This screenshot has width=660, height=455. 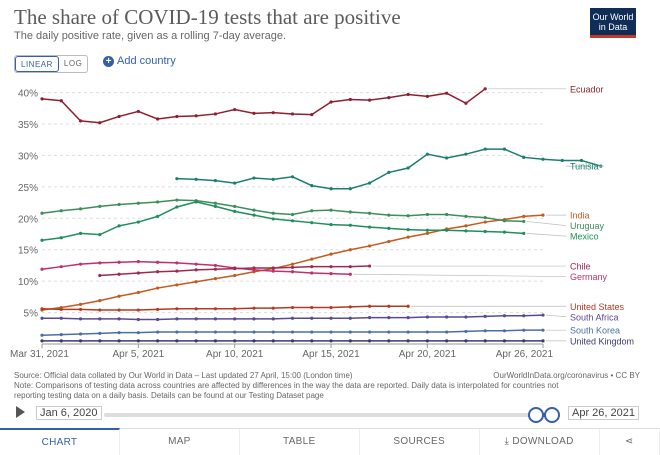 I want to click on tab-table: TABLE, so click(x=300, y=442).